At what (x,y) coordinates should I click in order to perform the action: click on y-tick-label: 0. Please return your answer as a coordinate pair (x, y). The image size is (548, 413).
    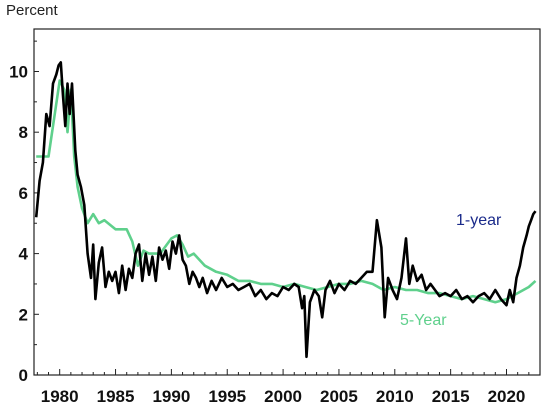
    Looking at the image, I should click on (23, 375).